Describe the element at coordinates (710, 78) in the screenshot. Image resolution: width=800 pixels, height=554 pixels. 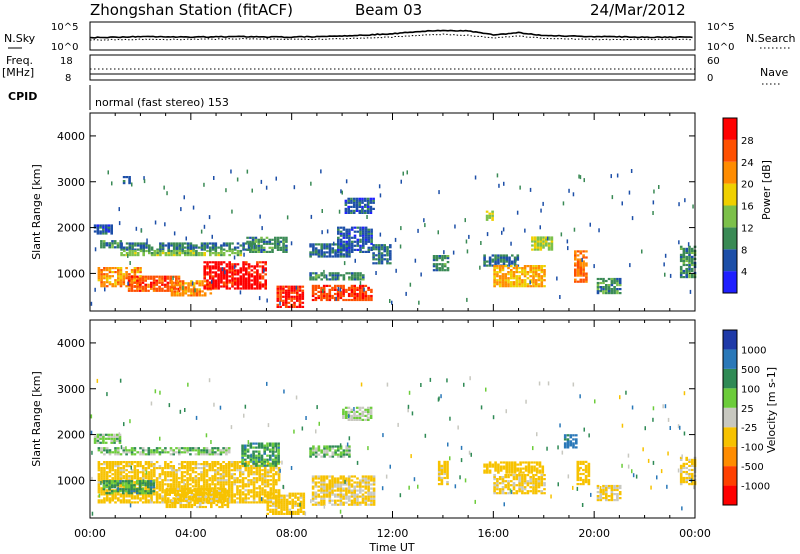
I see `nave-right-tick-bottom: 0` at that location.